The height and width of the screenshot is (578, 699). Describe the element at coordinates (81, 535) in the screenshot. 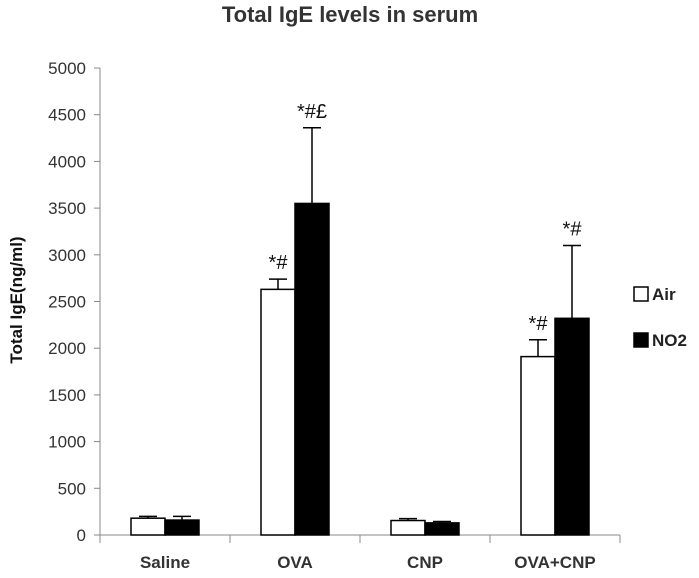

I see `y-tick-label: 0` at that location.